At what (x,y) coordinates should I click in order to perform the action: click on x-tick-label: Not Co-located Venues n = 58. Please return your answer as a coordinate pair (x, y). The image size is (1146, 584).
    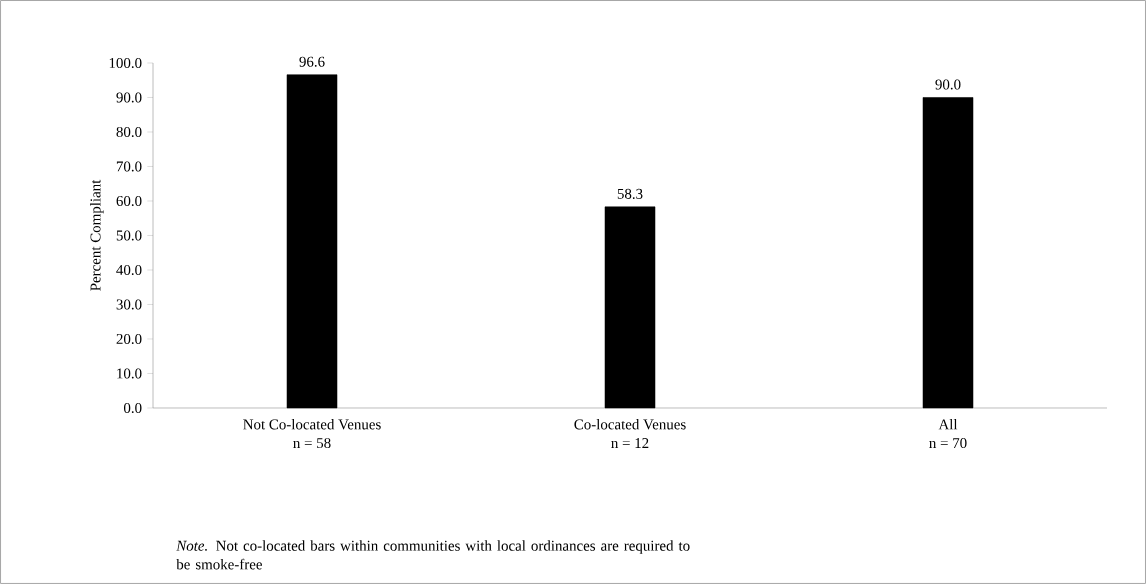
    Looking at the image, I should click on (312, 433).